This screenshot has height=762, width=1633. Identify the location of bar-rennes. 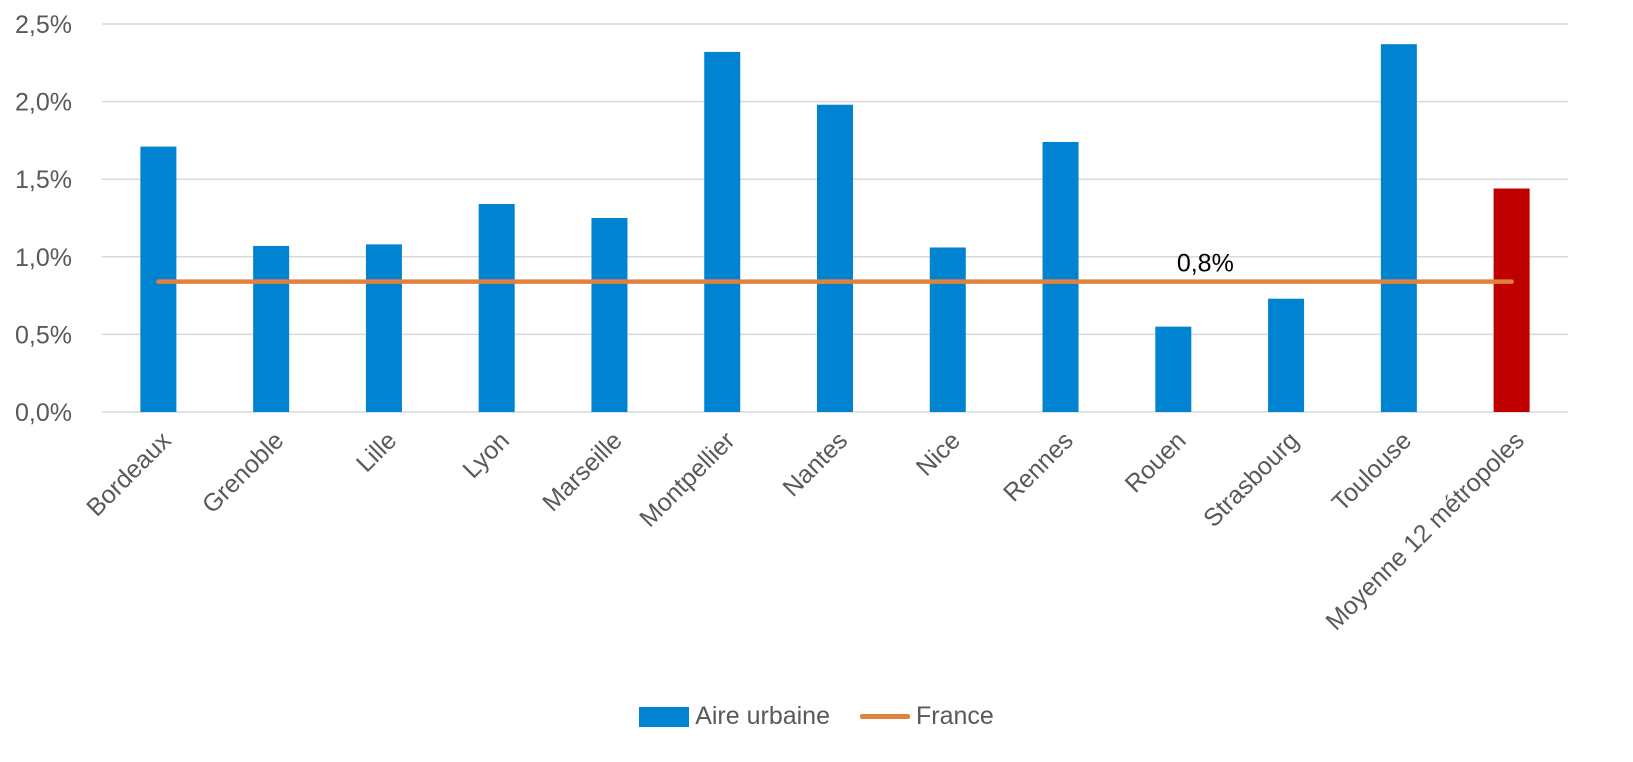
(1060, 276).